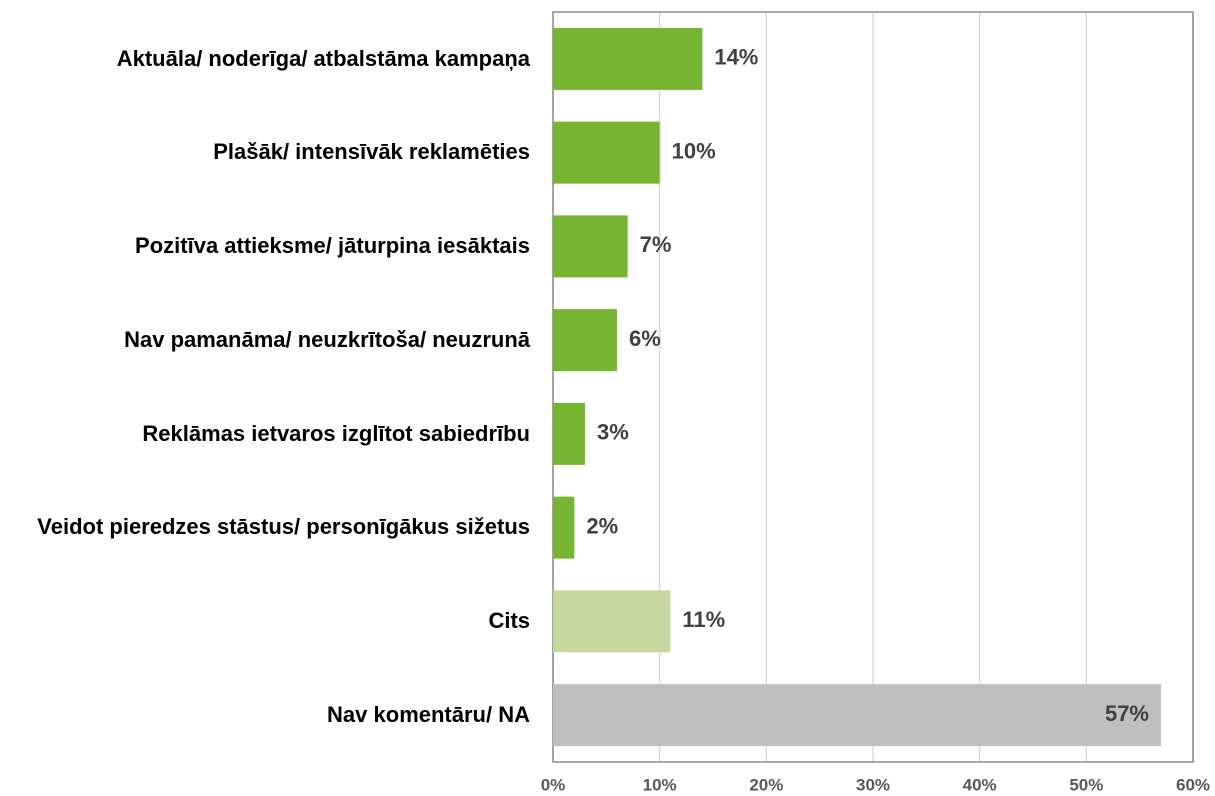 The width and height of the screenshot is (1215, 796). What do you see at coordinates (766, 784) in the screenshot?
I see `x-tick-label: 20%` at bounding box center [766, 784].